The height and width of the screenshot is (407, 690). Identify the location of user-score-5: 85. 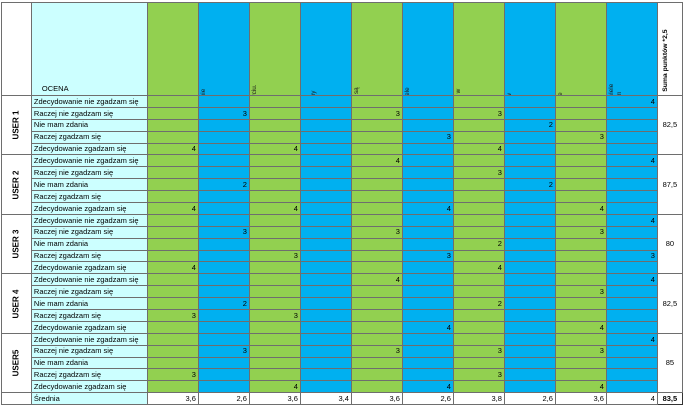
(669, 362).